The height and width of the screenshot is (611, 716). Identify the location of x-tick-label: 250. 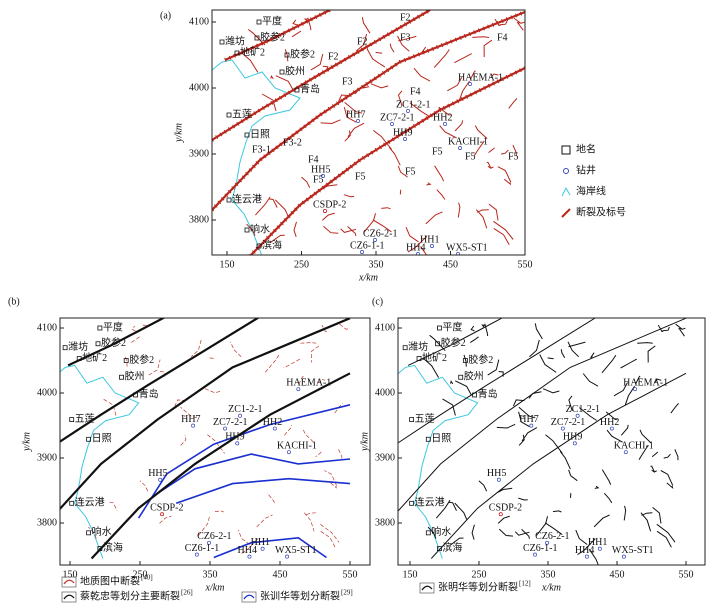
(301, 264).